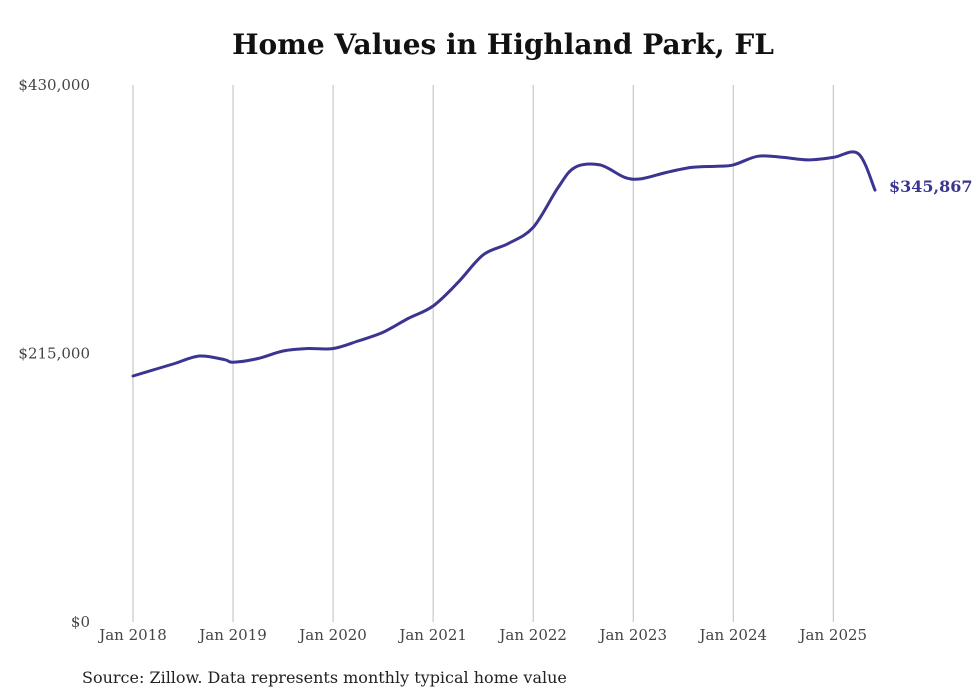 This screenshot has width=980, height=699. Describe the element at coordinates (232, 635) in the screenshot. I see `x-tick-label: Jan 2019` at that location.